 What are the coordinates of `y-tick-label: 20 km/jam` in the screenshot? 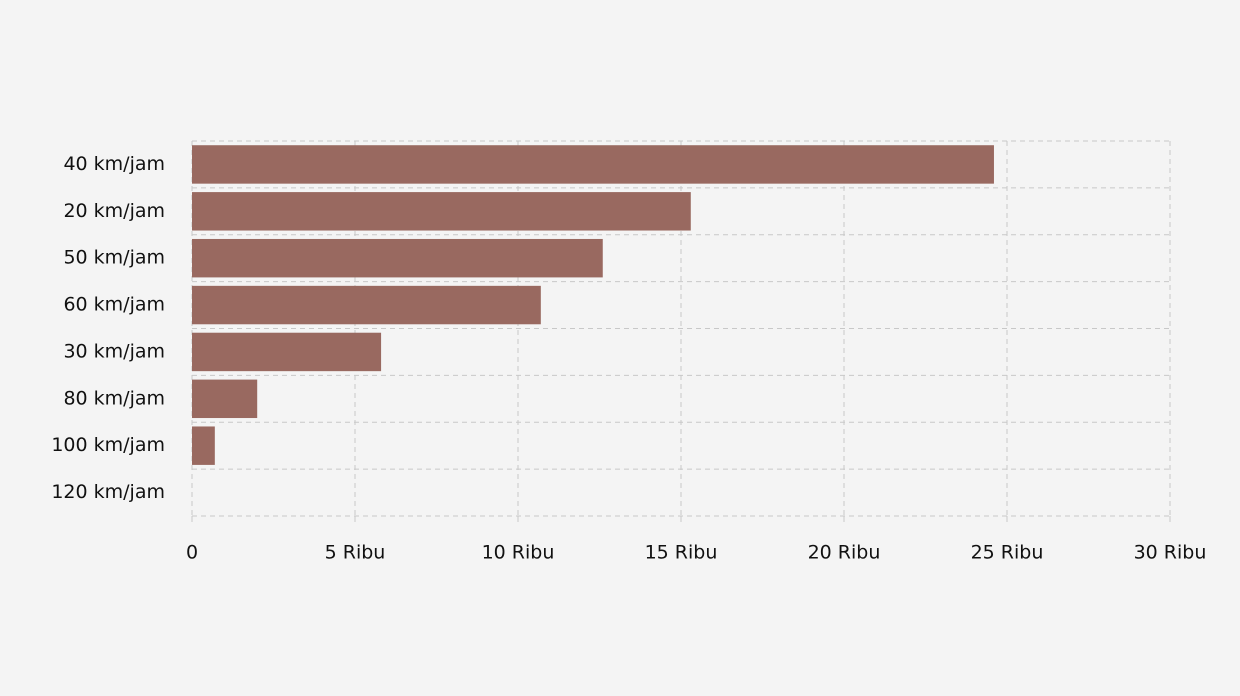 It's located at (114, 211).